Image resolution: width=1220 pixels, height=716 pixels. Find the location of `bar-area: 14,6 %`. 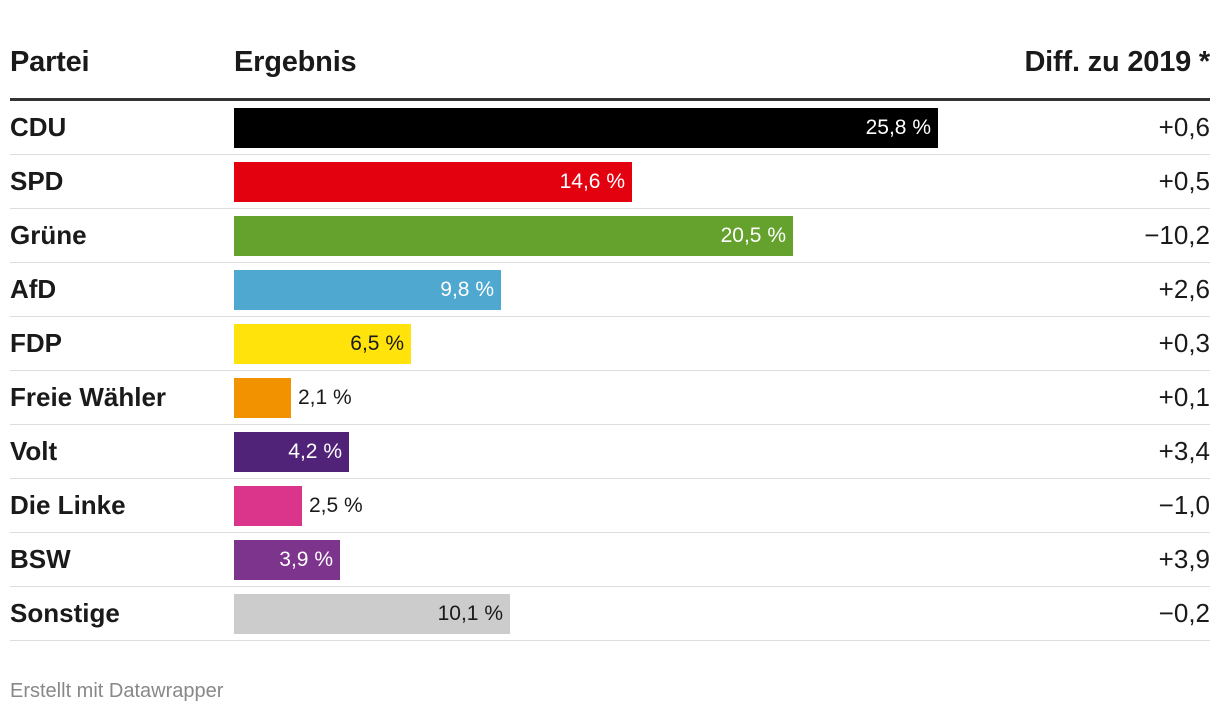

bar-area: 14,6 % is located at coordinates (614, 182).